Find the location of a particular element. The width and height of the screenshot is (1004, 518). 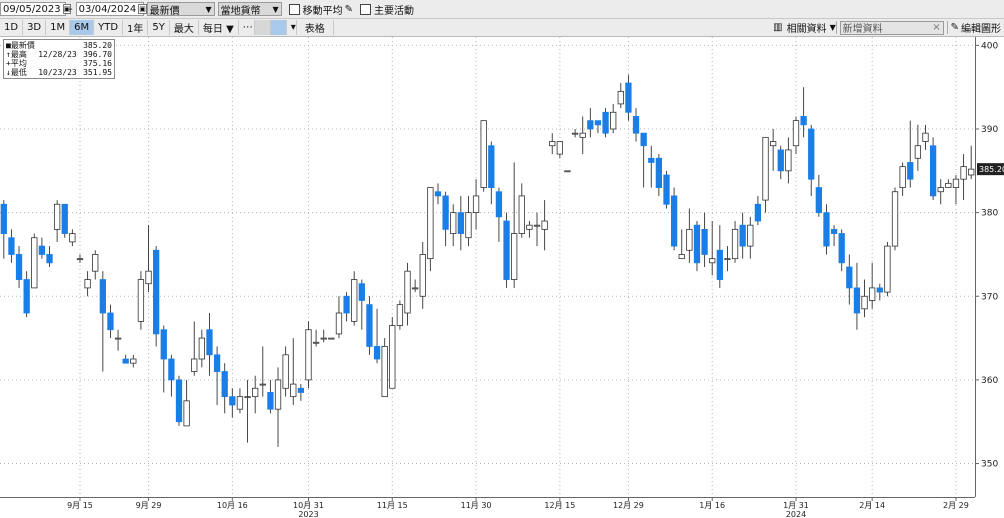

legend-value: 385.20 is located at coordinates (97, 45).